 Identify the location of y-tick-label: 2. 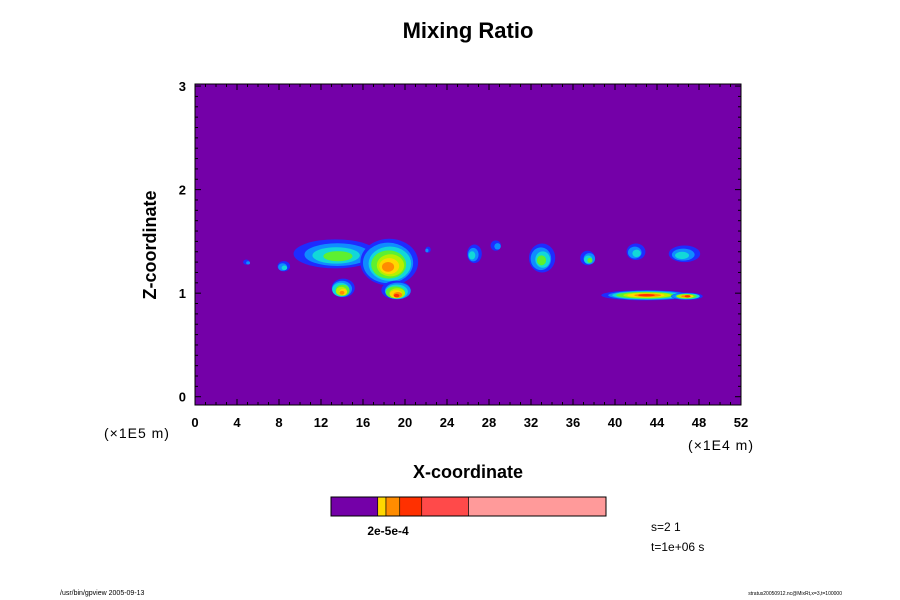
(182, 190).